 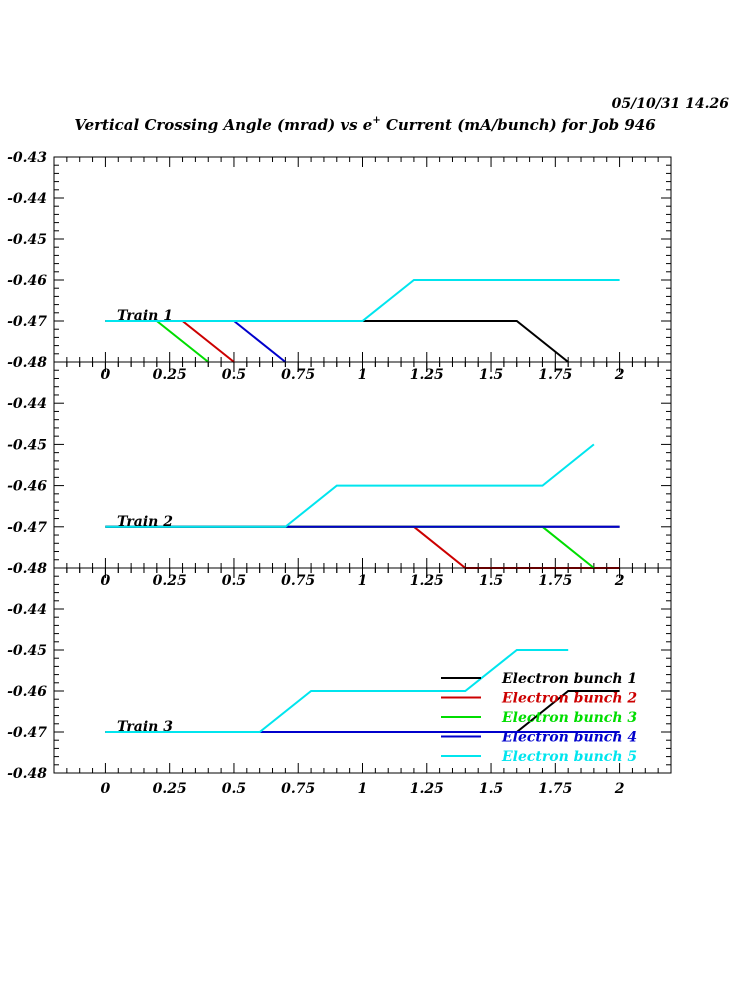 I want to click on legend-entry: Electron bunch 2, so click(x=539, y=699).